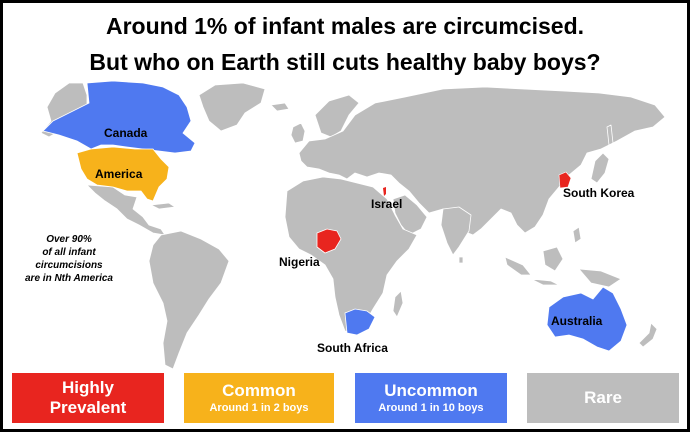 The width and height of the screenshot is (690, 432). Describe the element at coordinates (384, 191) in the screenshot. I see `region-israel` at that location.